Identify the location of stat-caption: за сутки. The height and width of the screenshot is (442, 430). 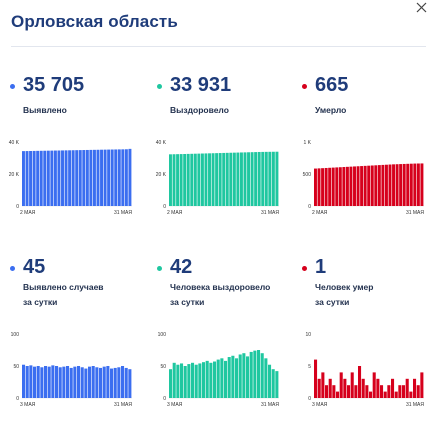
(187, 302).